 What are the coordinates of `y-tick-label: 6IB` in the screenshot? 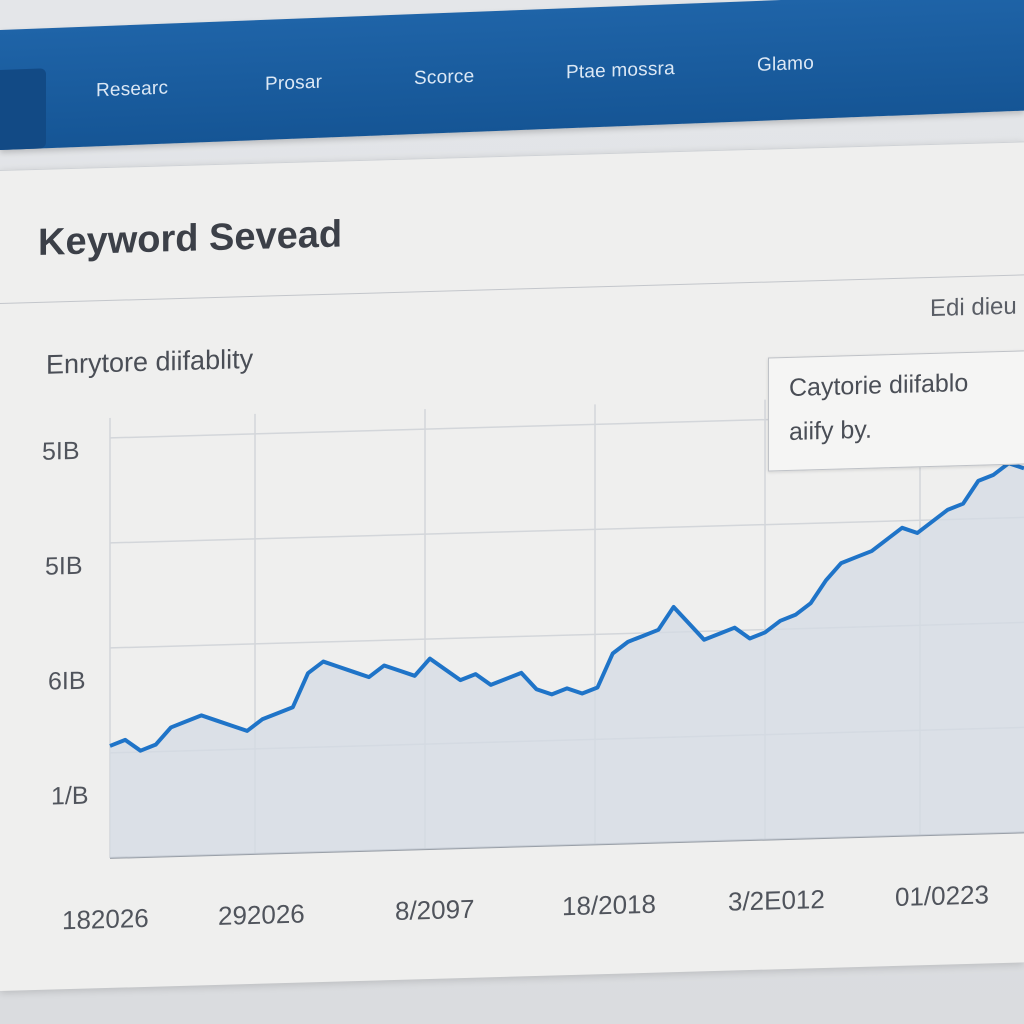 It's located at (67, 681).